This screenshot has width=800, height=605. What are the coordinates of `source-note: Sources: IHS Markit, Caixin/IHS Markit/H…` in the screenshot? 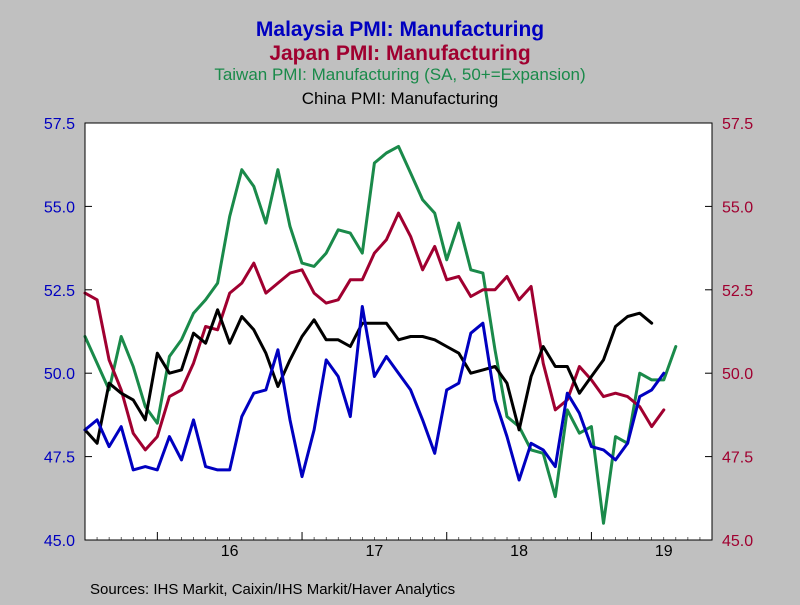 It's located at (272, 589).